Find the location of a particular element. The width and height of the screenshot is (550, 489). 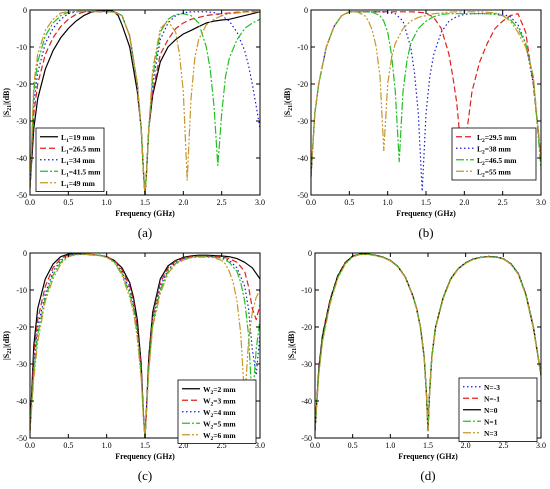

legend-entry-prefix: N=3 is located at coordinates (491, 433).